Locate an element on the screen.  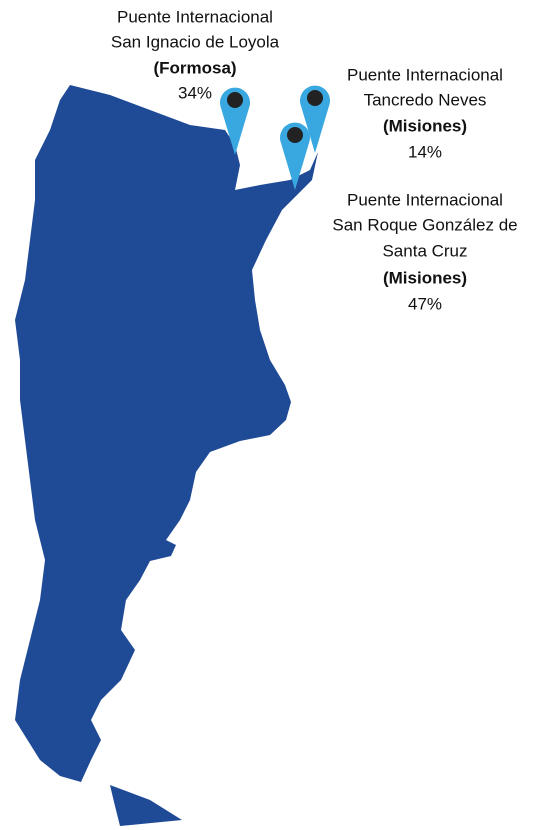
marker-share: 14% is located at coordinates (425, 151).